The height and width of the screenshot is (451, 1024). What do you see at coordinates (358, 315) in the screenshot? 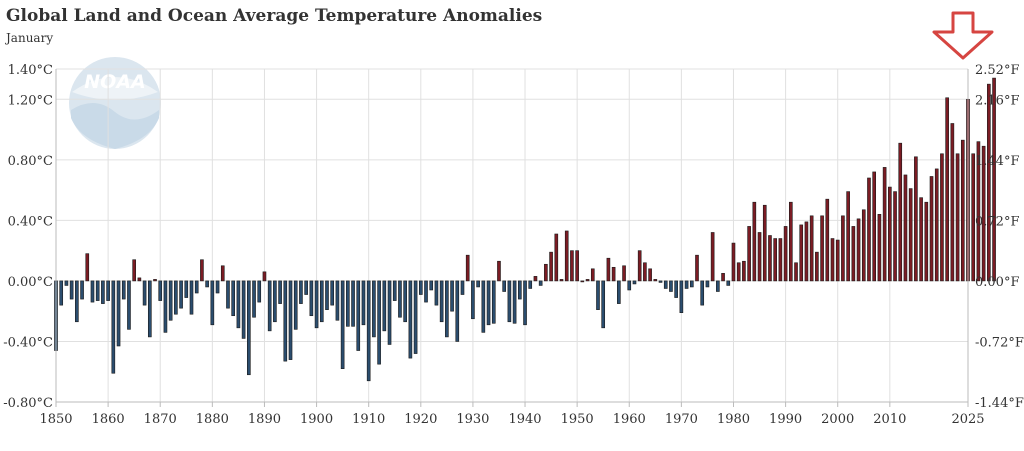
I see `bar-1908` at bounding box center [358, 315].